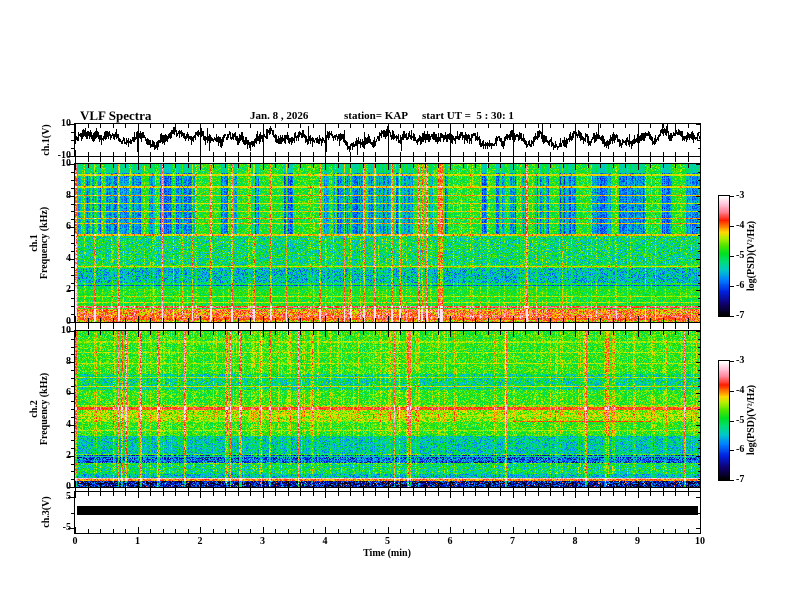  What do you see at coordinates (512, 541) in the screenshot?
I see `time-tick-label: 7` at bounding box center [512, 541].